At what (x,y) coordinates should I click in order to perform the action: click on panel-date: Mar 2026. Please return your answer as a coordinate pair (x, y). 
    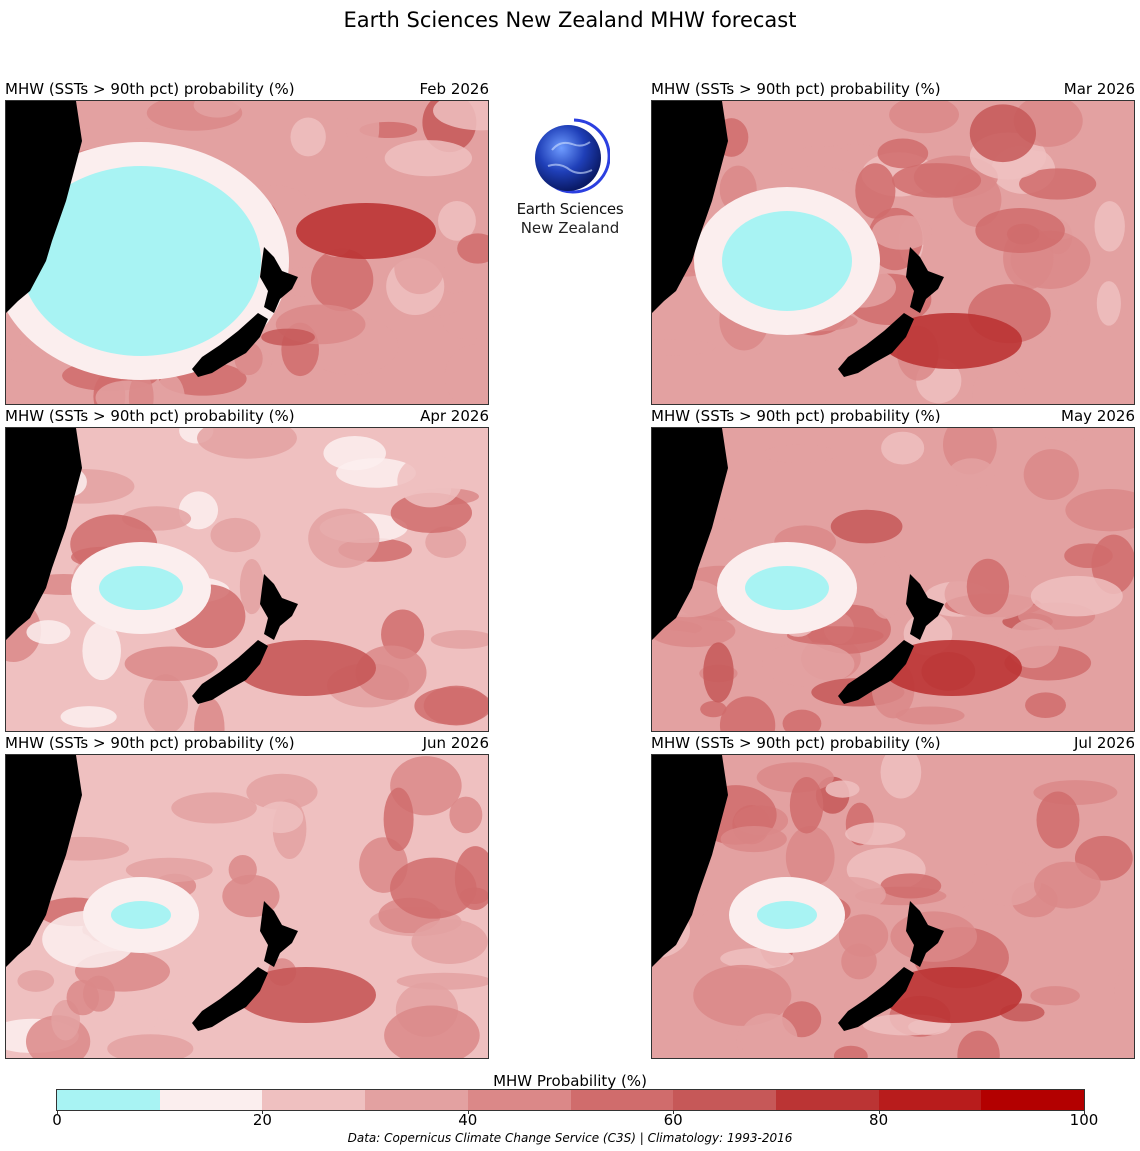
    Looking at the image, I should click on (1099, 89).